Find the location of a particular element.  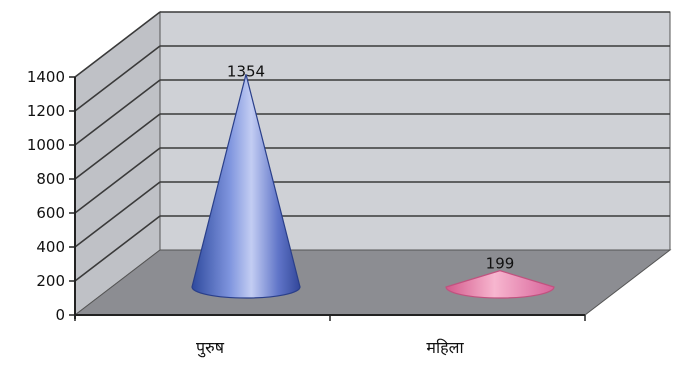

data-label-mahila: 199 is located at coordinates (500, 264).